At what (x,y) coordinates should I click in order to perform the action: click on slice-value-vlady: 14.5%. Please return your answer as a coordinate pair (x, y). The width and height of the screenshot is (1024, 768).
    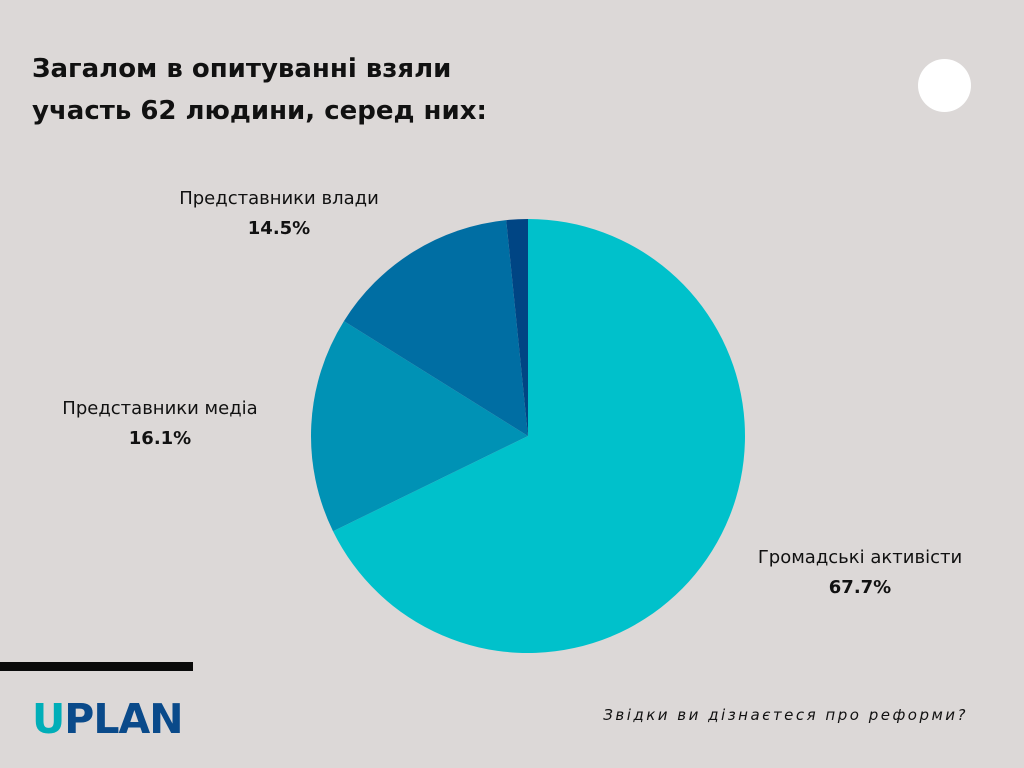
    Looking at the image, I should click on (279, 228).